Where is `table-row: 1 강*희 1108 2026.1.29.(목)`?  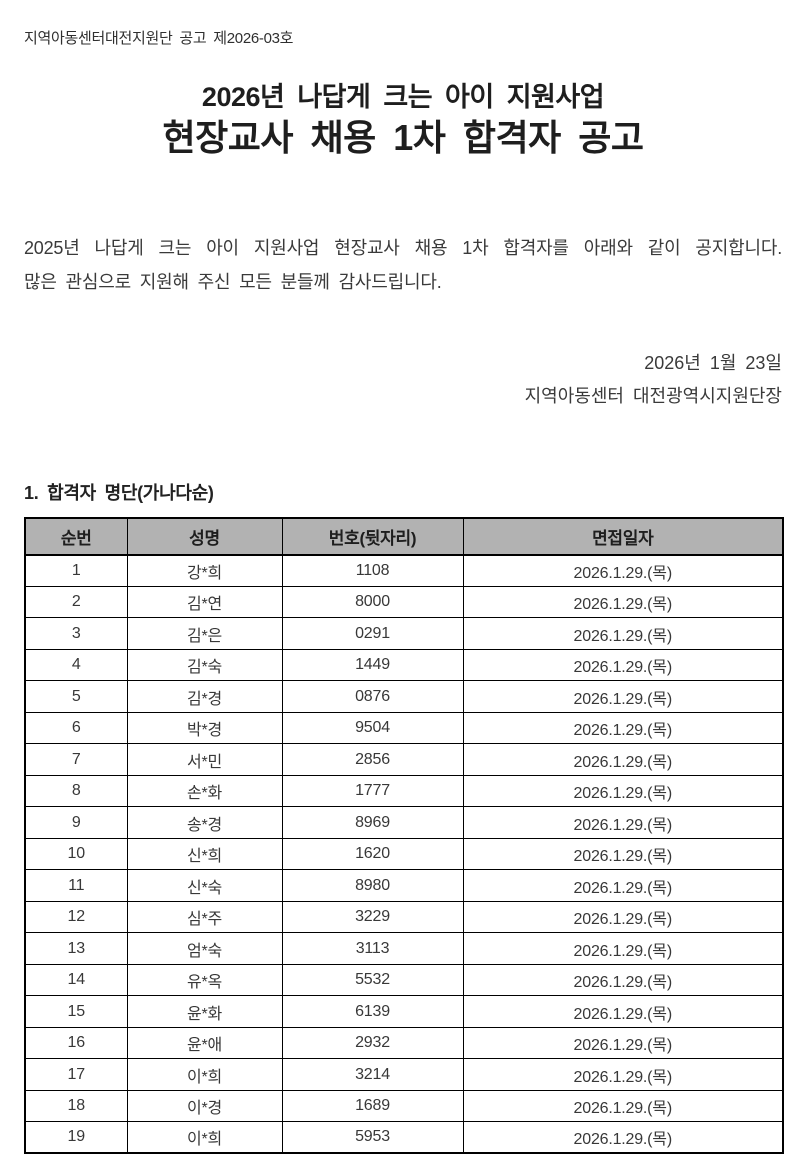
table-row: 1 강*희 1108 2026.1.29.(목) is located at coordinates (404, 570).